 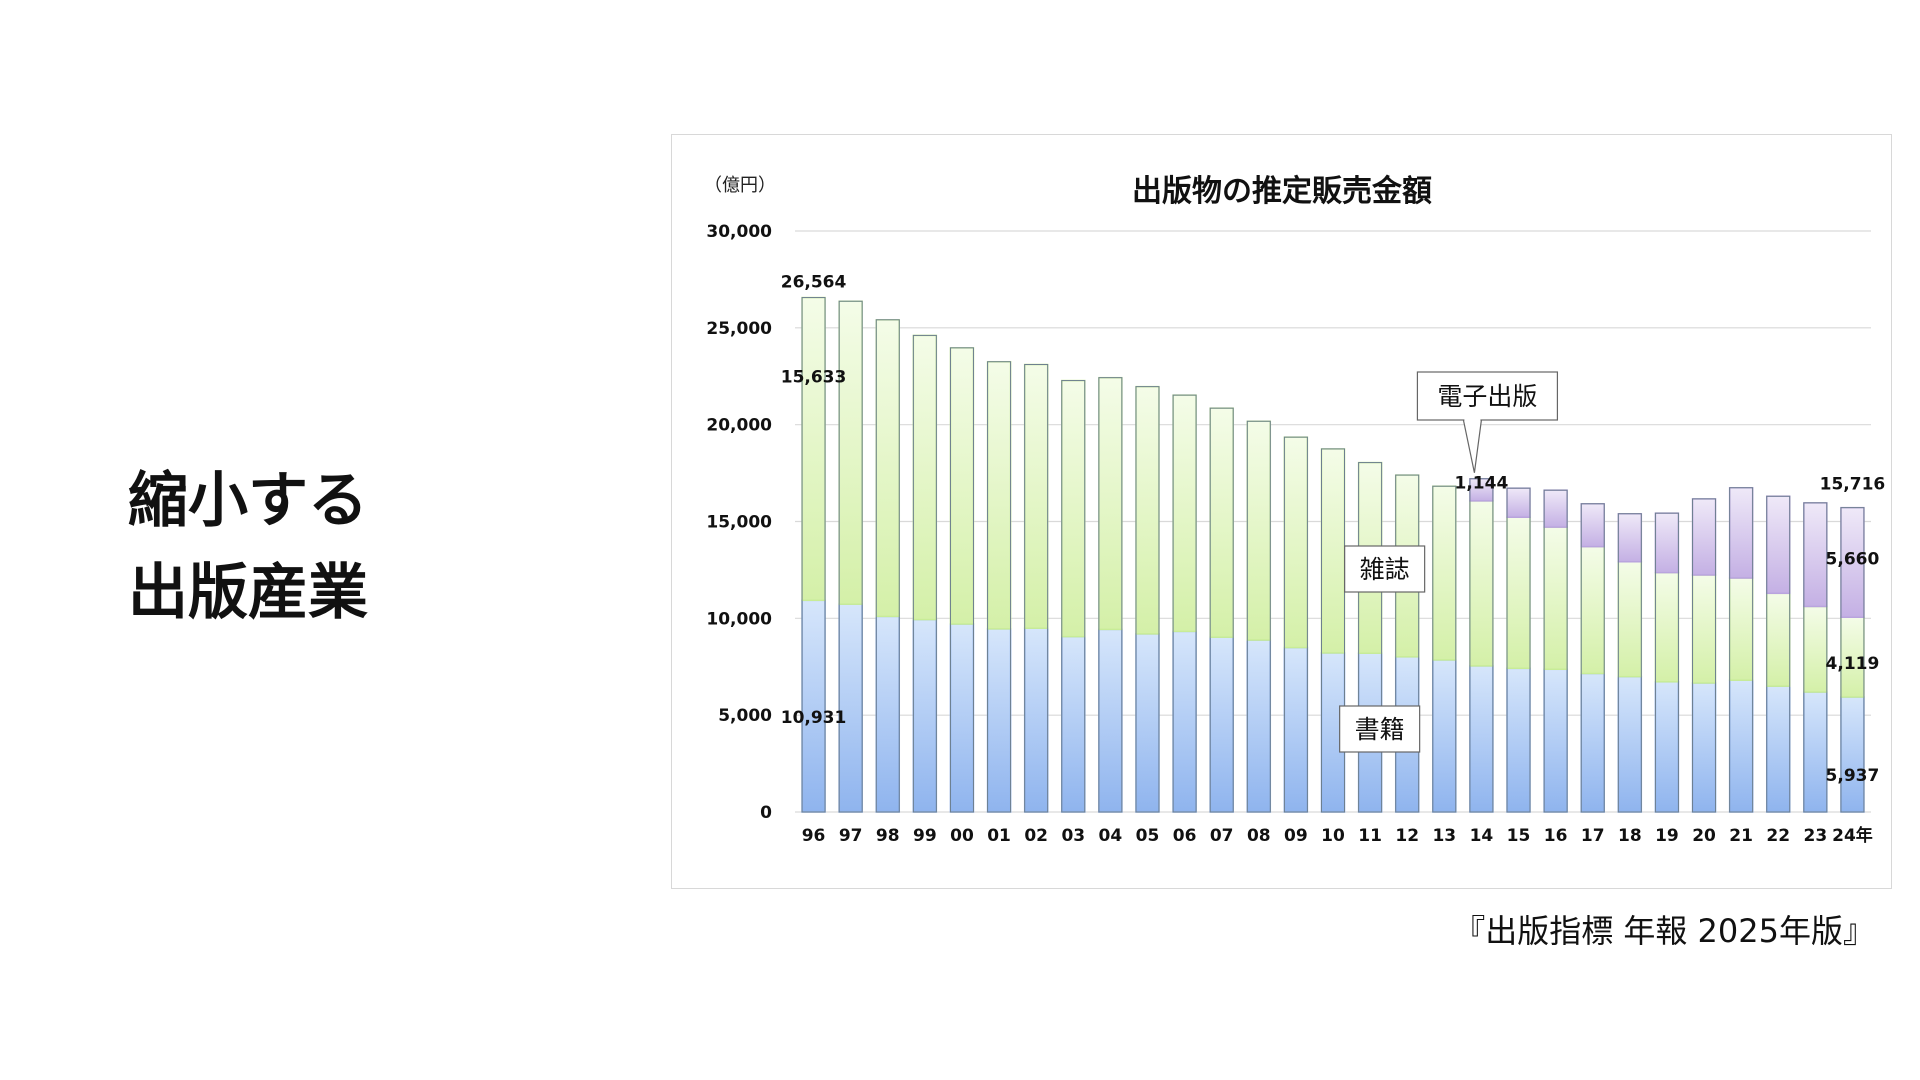 What do you see at coordinates (1853, 485) in the screenshot?
I see `data-label-total-24: 15,716` at bounding box center [1853, 485].